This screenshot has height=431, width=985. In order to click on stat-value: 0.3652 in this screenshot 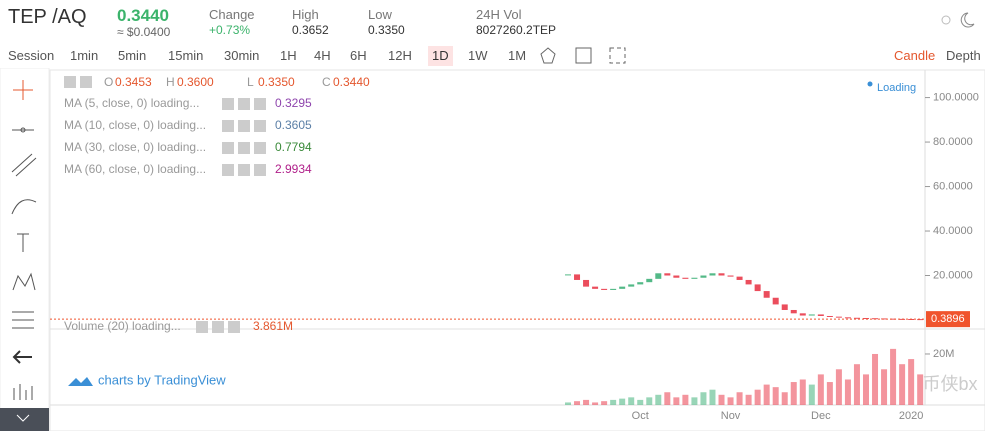, I will do `click(310, 30)`.